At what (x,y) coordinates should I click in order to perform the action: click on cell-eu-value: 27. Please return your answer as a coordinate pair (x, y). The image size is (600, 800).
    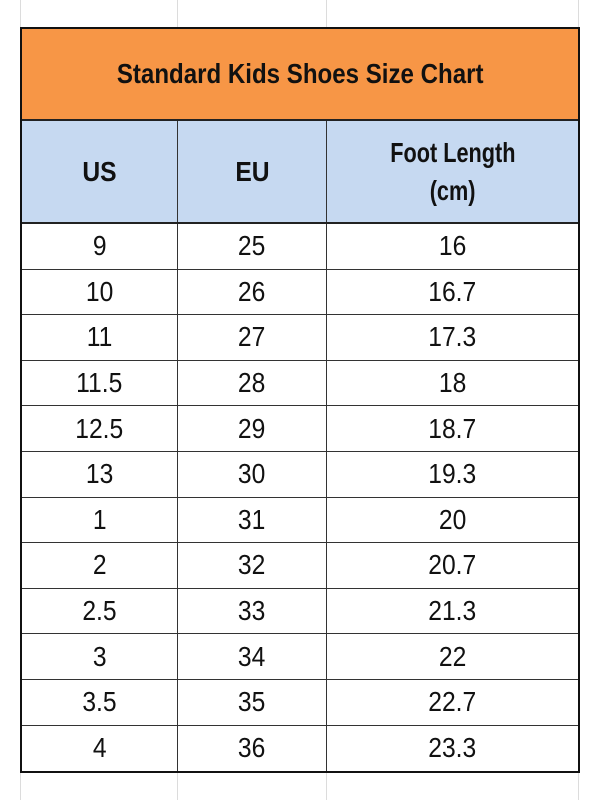
    Looking at the image, I should click on (252, 337).